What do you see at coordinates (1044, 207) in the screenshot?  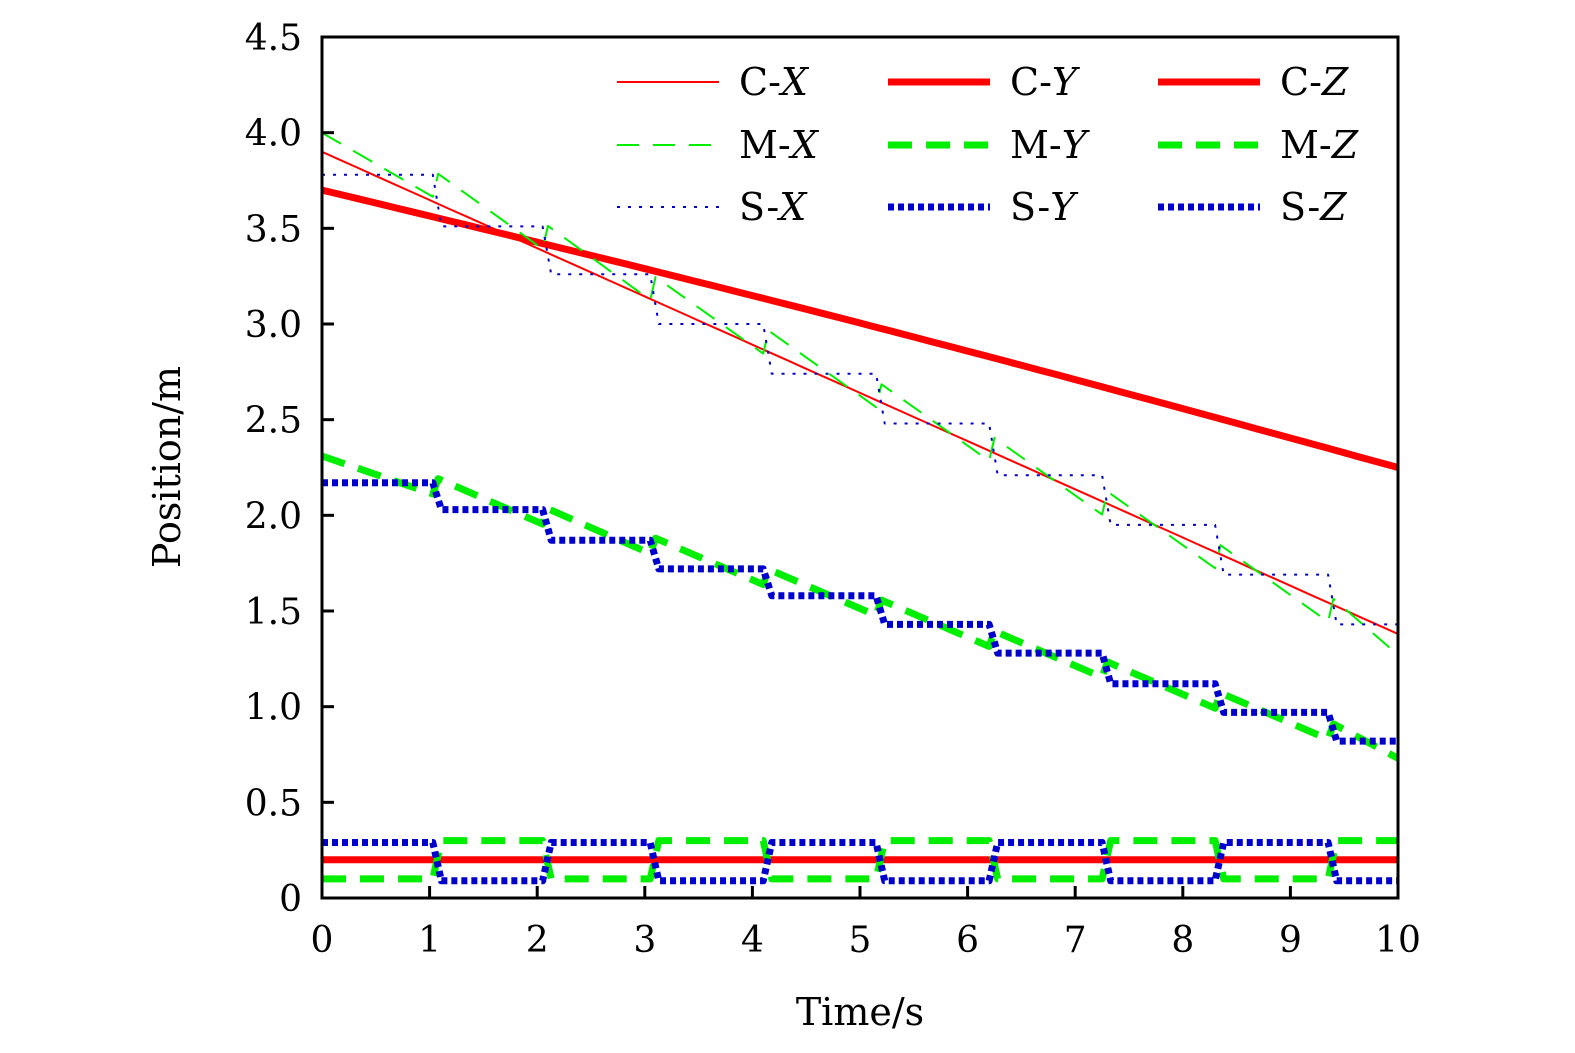 I see `legend-label: S-Y` at bounding box center [1044, 207].